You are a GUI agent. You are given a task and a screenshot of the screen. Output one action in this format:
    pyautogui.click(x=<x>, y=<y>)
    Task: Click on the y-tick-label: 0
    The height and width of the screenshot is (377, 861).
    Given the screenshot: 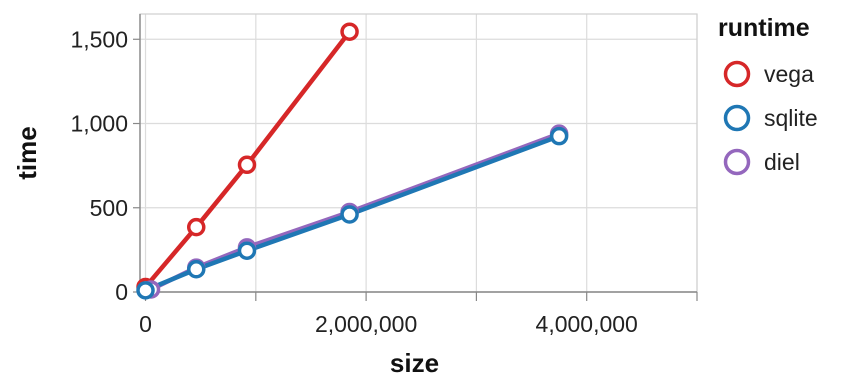 What is the action you would take?
    pyautogui.click(x=121, y=292)
    